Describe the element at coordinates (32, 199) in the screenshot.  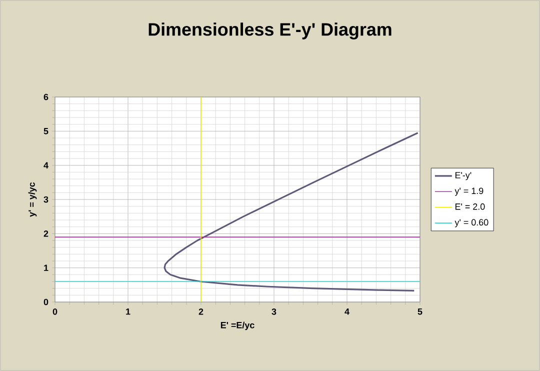
I see `y-axis-title: y' = y/yc` at that location.